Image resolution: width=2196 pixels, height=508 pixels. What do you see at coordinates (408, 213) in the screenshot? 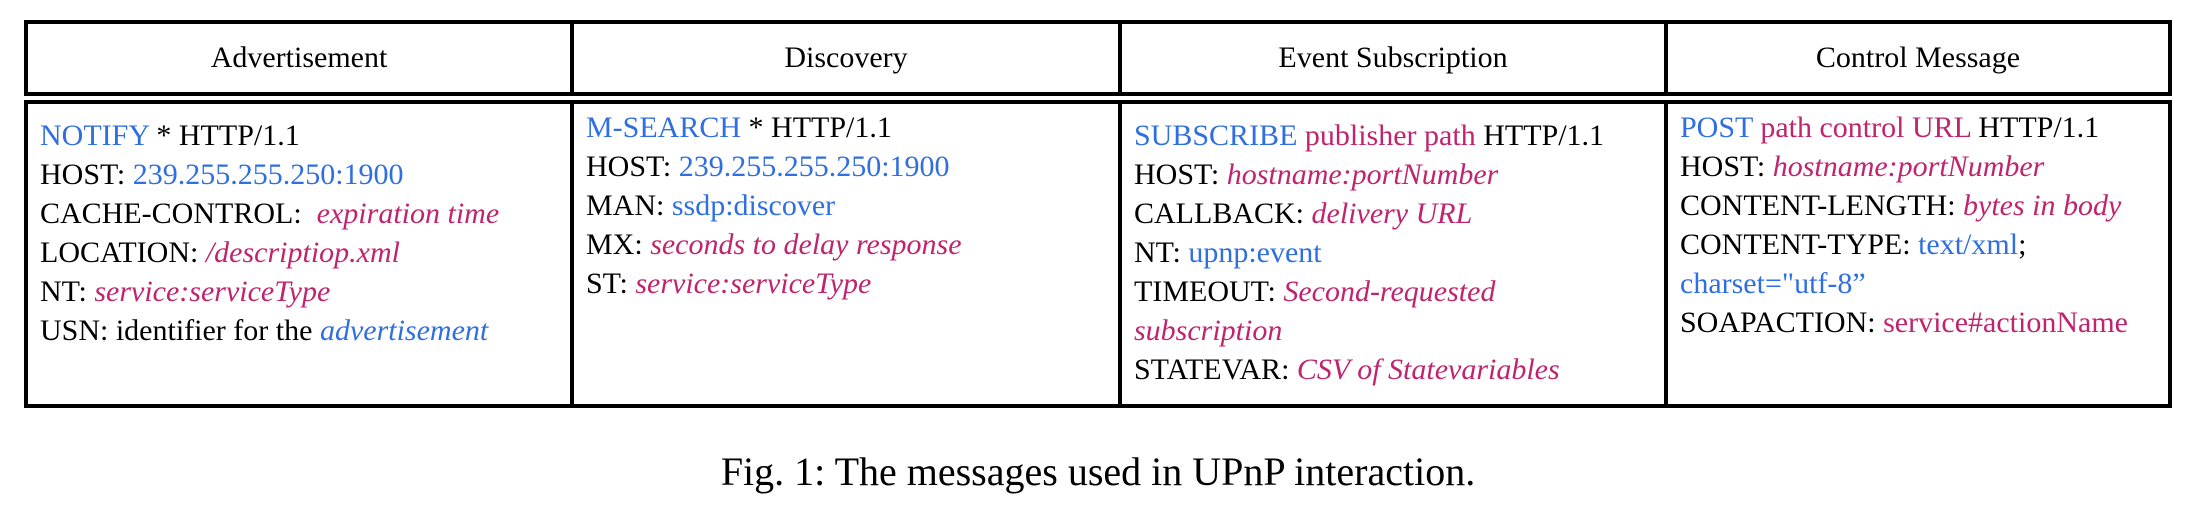
I see `adv-cache-val: expiration time` at bounding box center [408, 213].